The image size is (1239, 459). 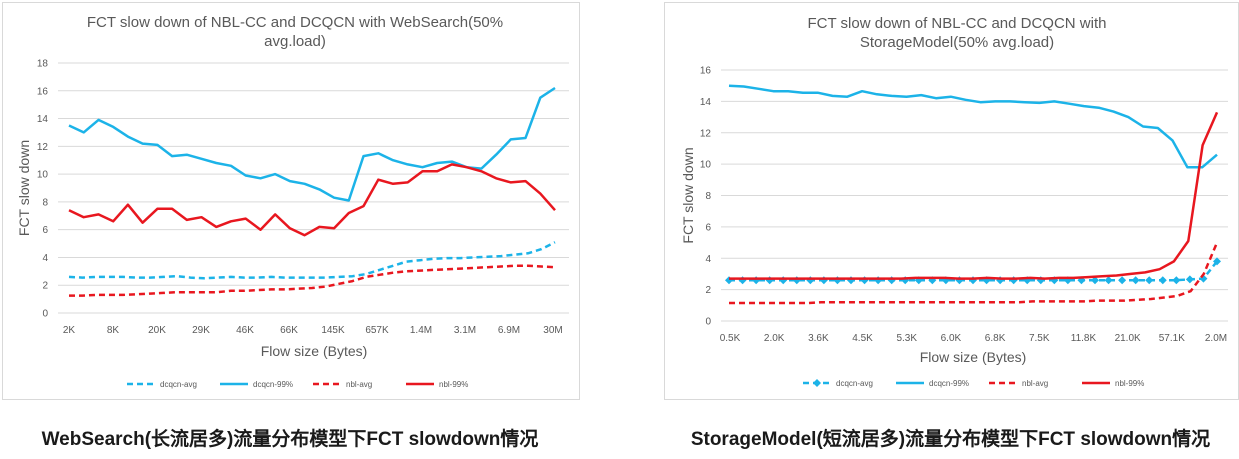 I want to click on x-tick-label: 46K, so click(x=245, y=330).